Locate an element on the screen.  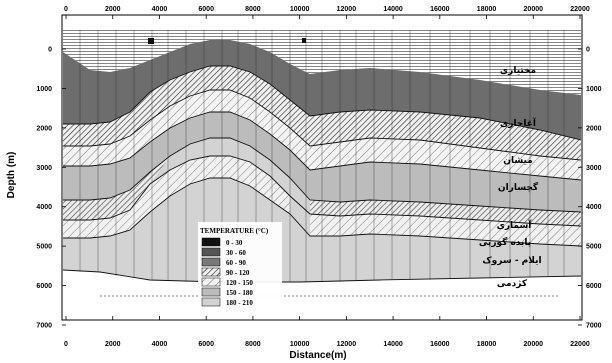
x-tick-top-label: 16000 is located at coordinates (440, 9).